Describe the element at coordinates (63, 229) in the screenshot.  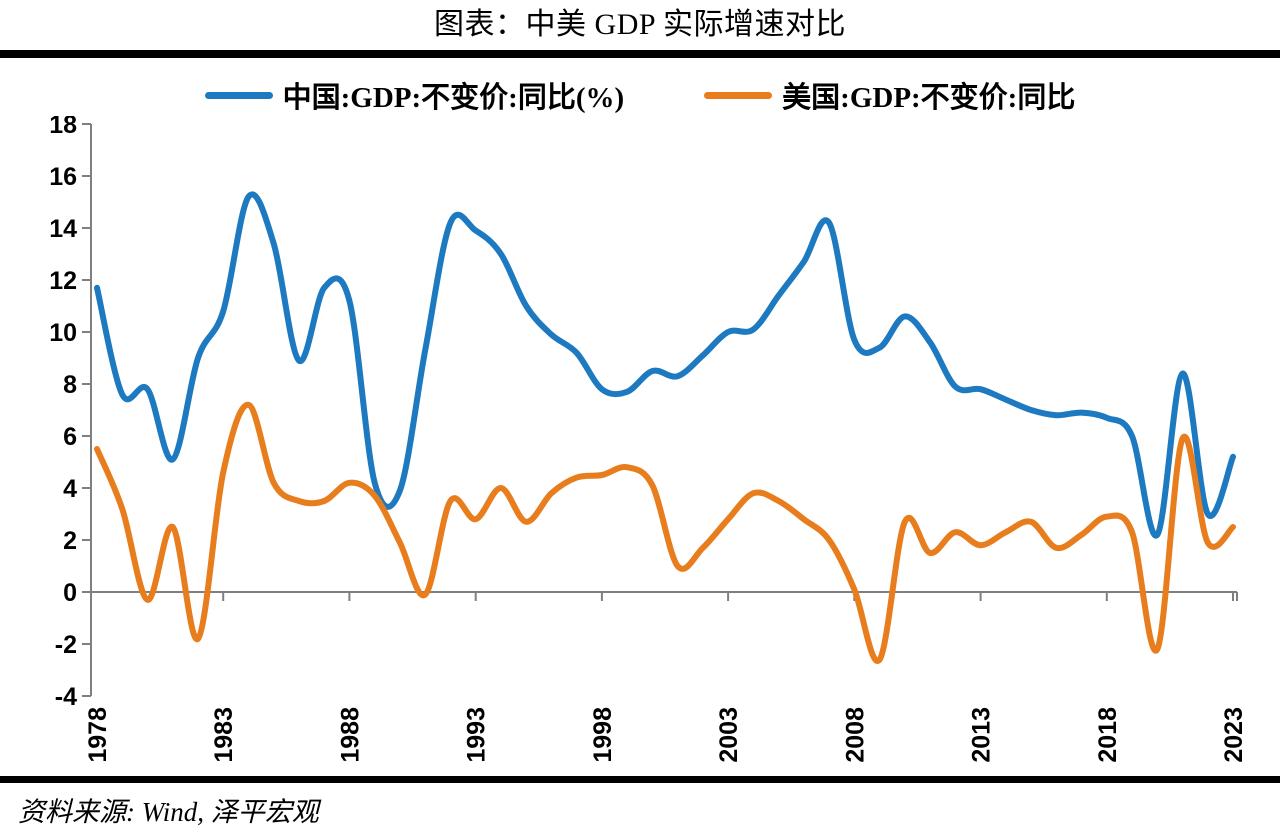
I see `y-tick-label: 14` at that location.